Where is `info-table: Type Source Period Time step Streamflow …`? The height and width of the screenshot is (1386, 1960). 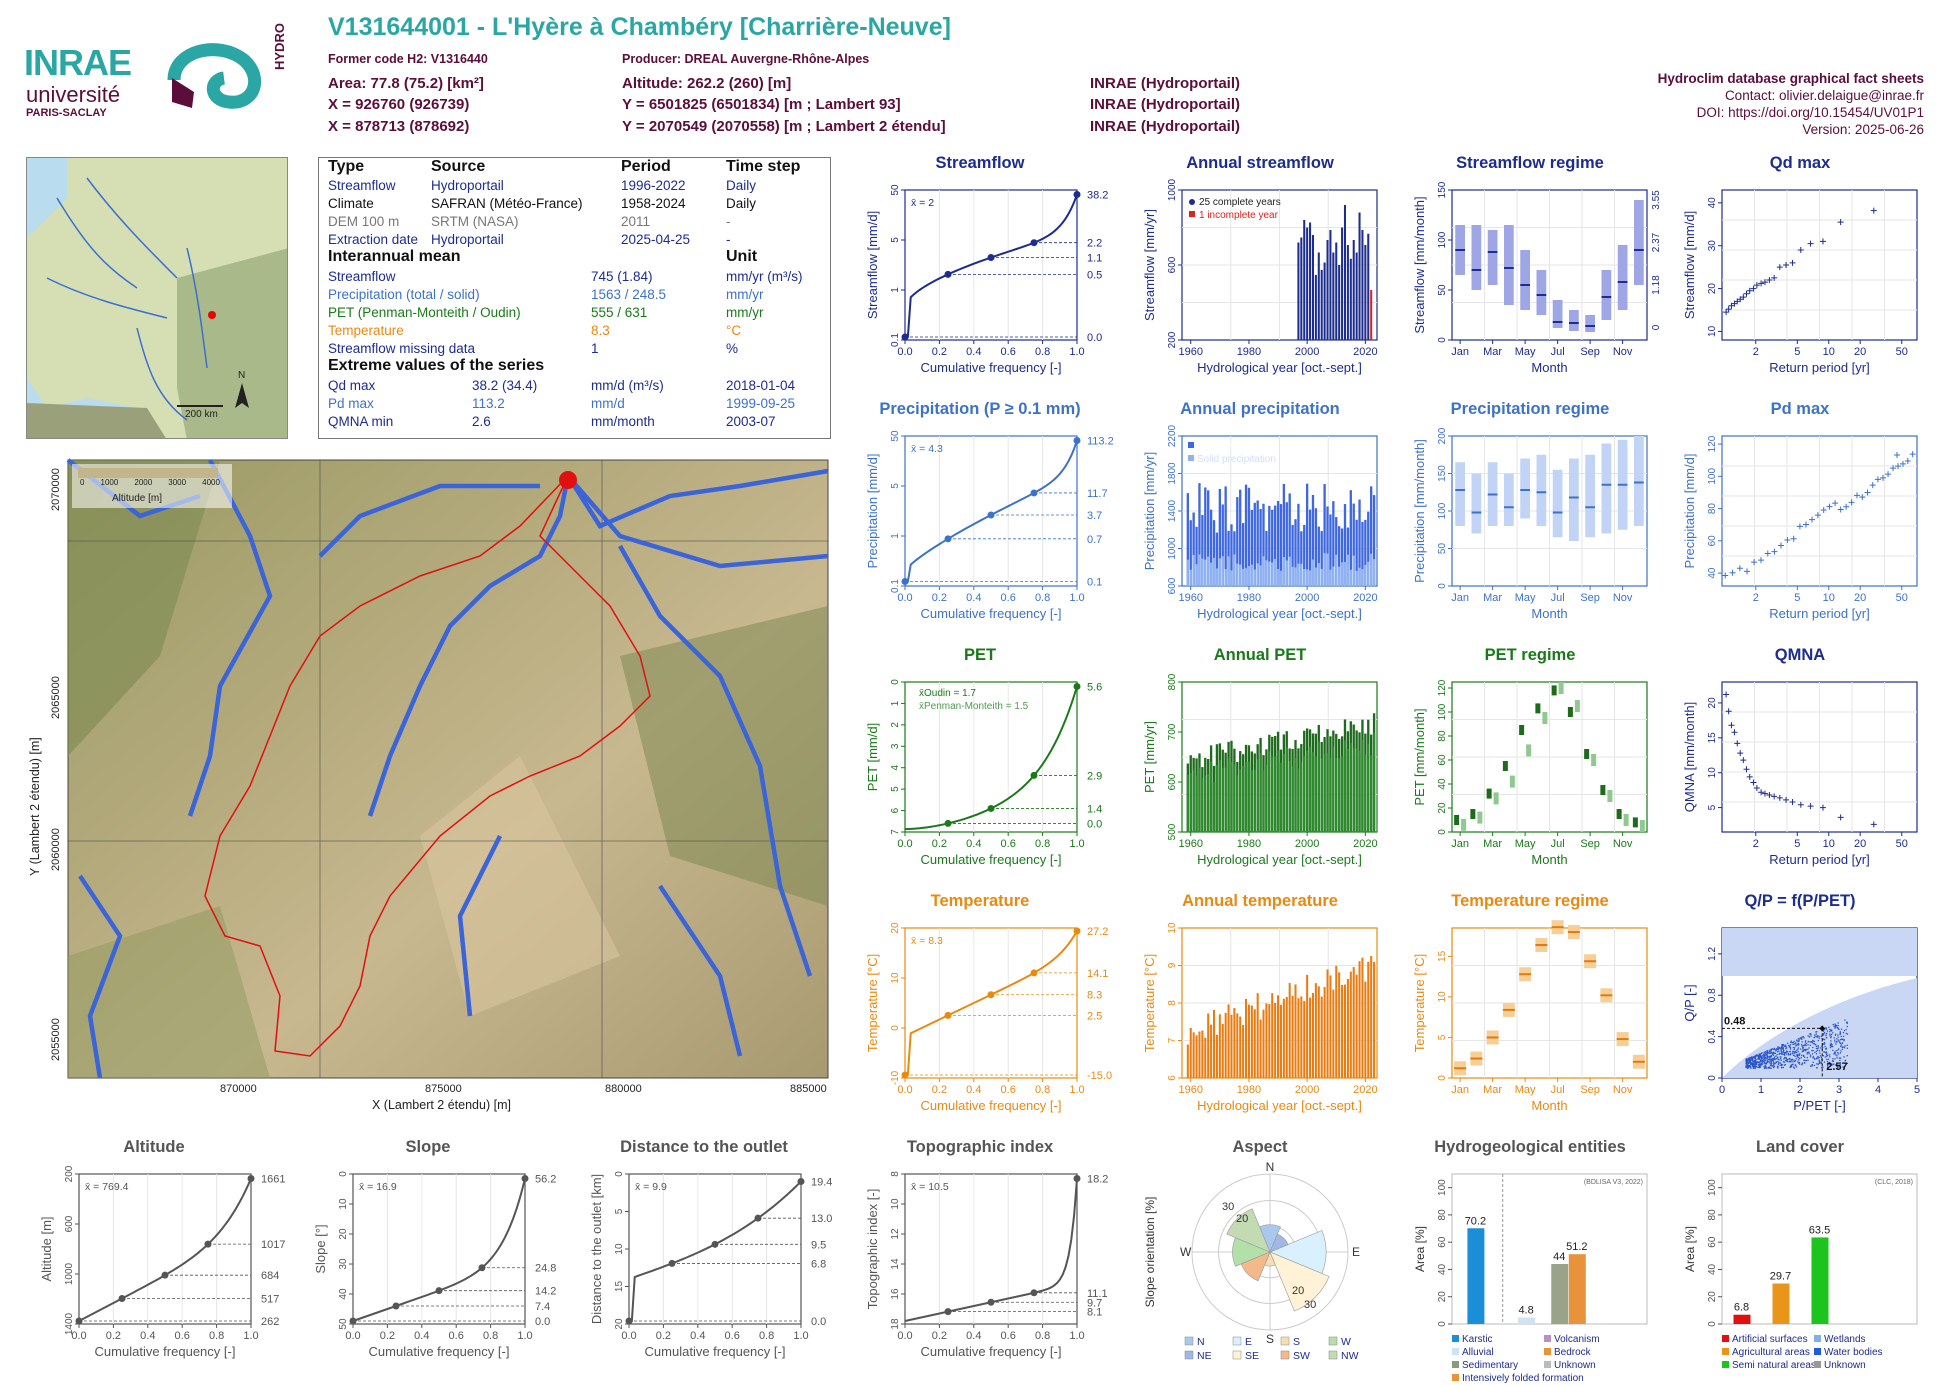
info-table: Type Source Period Time step Streamflow … is located at coordinates (574, 298).